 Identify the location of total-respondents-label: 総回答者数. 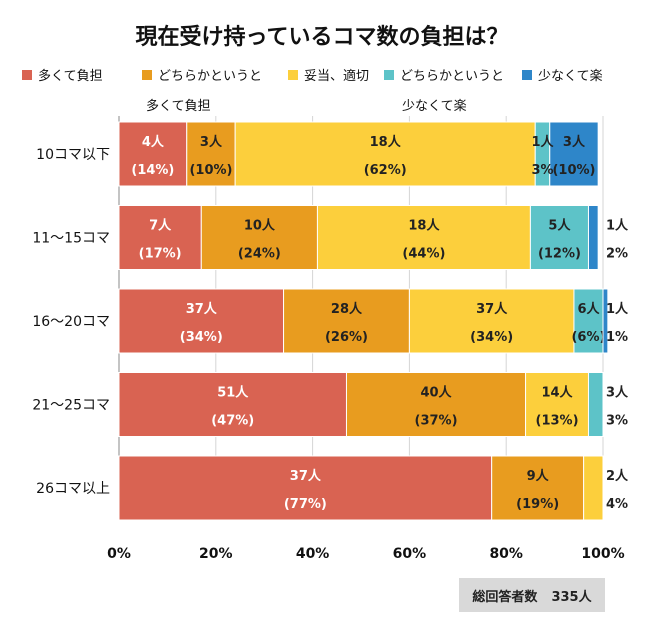
(505, 597).